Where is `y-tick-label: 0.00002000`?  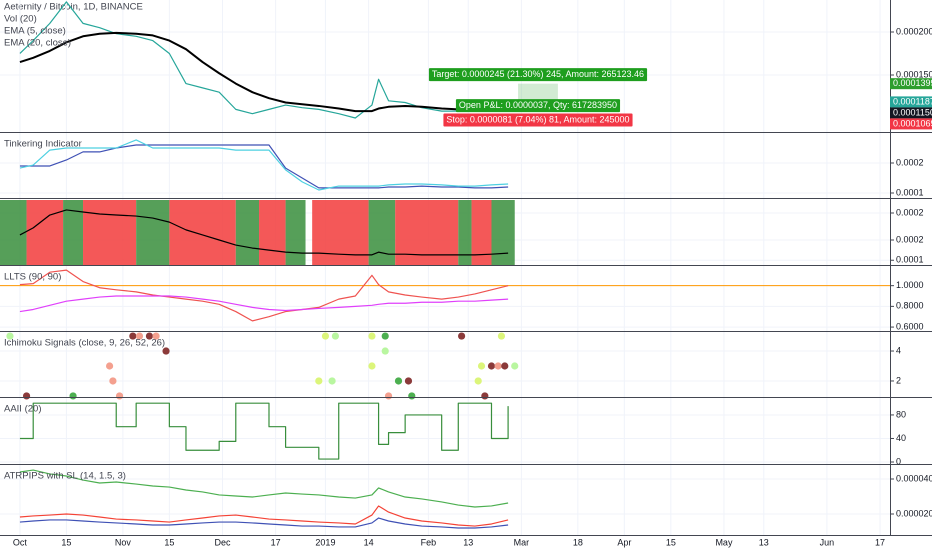
y-tick-label: 0.00002000 is located at coordinates (914, 513).